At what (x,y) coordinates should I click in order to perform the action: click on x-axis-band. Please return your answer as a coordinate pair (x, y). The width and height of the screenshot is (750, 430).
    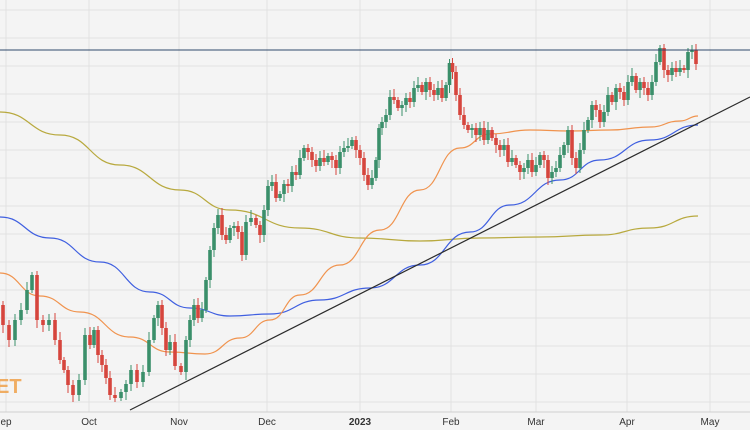
    Looking at the image, I should click on (375, 421).